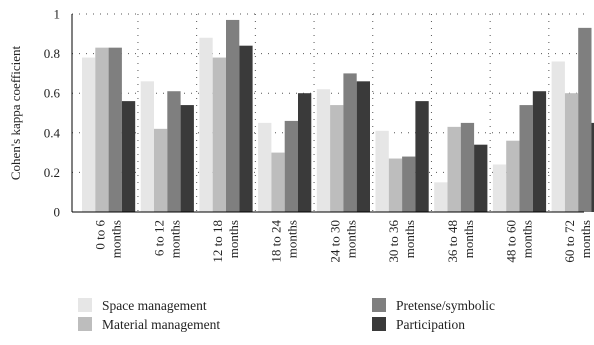 This screenshot has height=345, width=594. Describe the element at coordinates (100, 235) in the screenshot. I see `category-label-line: 0 to 6` at that location.